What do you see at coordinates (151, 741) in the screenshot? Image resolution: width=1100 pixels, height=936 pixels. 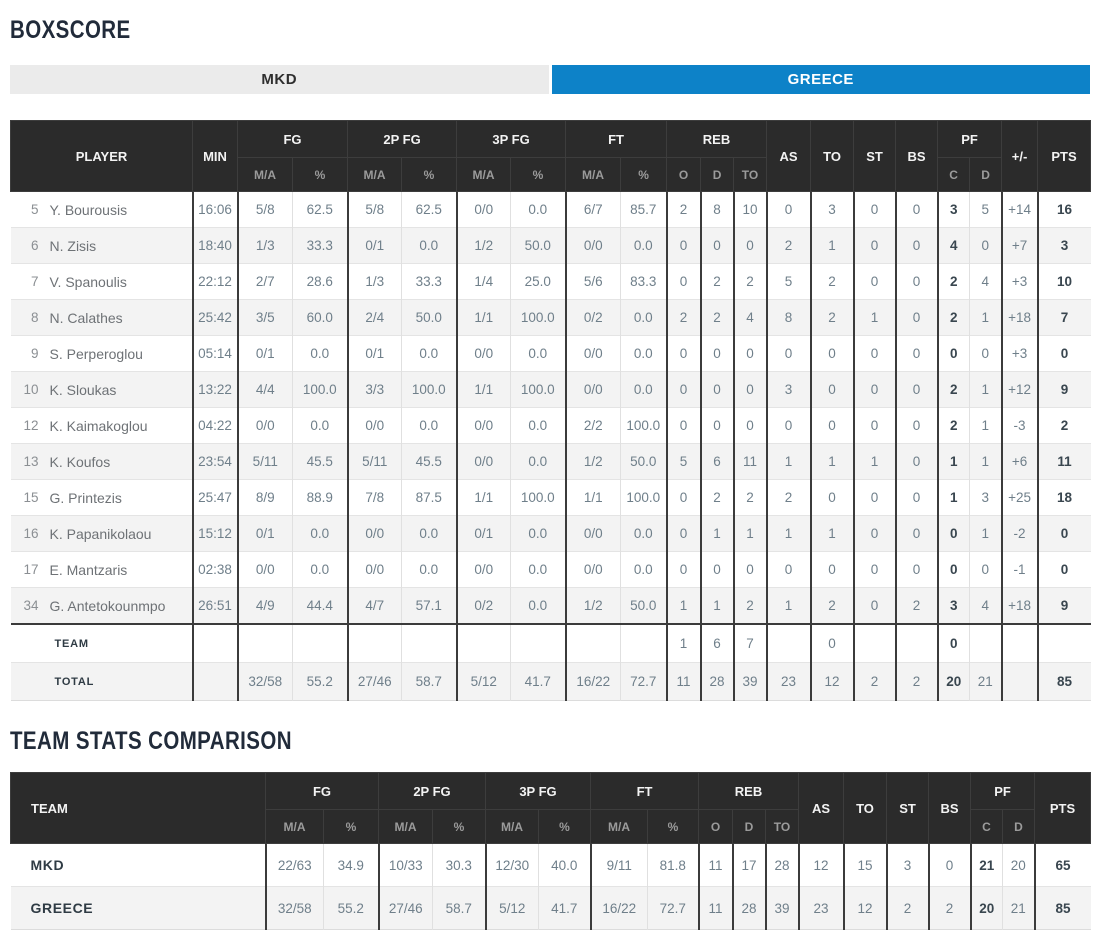 I see `comparison-title: TEAM STATS COMPARISON` at bounding box center [151, 741].